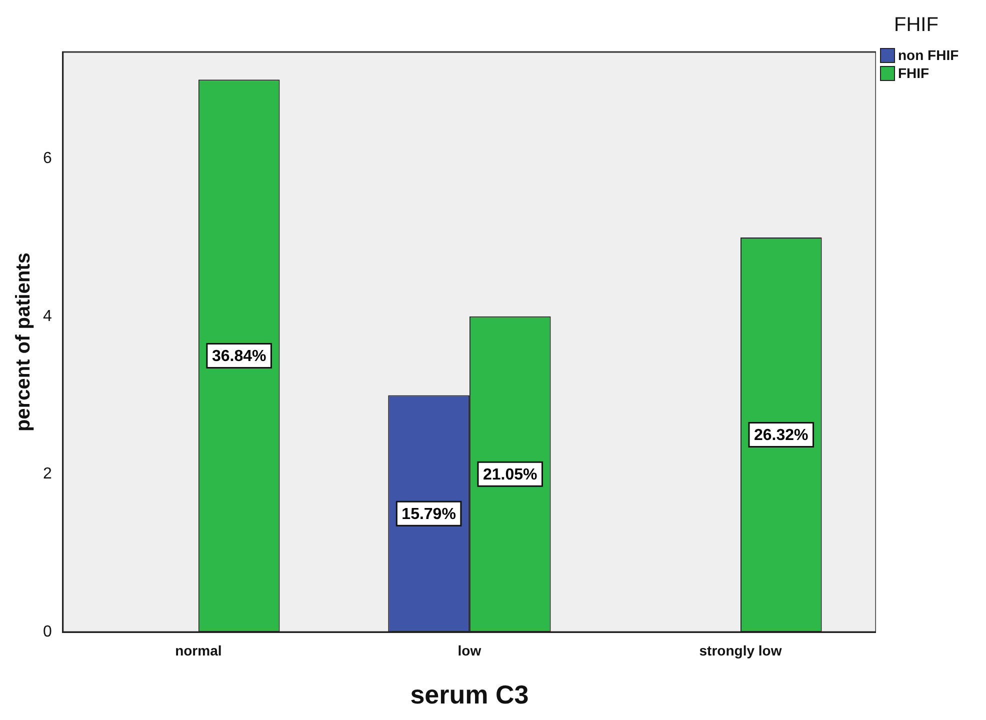  What do you see at coordinates (928, 55) in the screenshot?
I see `legend-label: non FHIF` at bounding box center [928, 55].